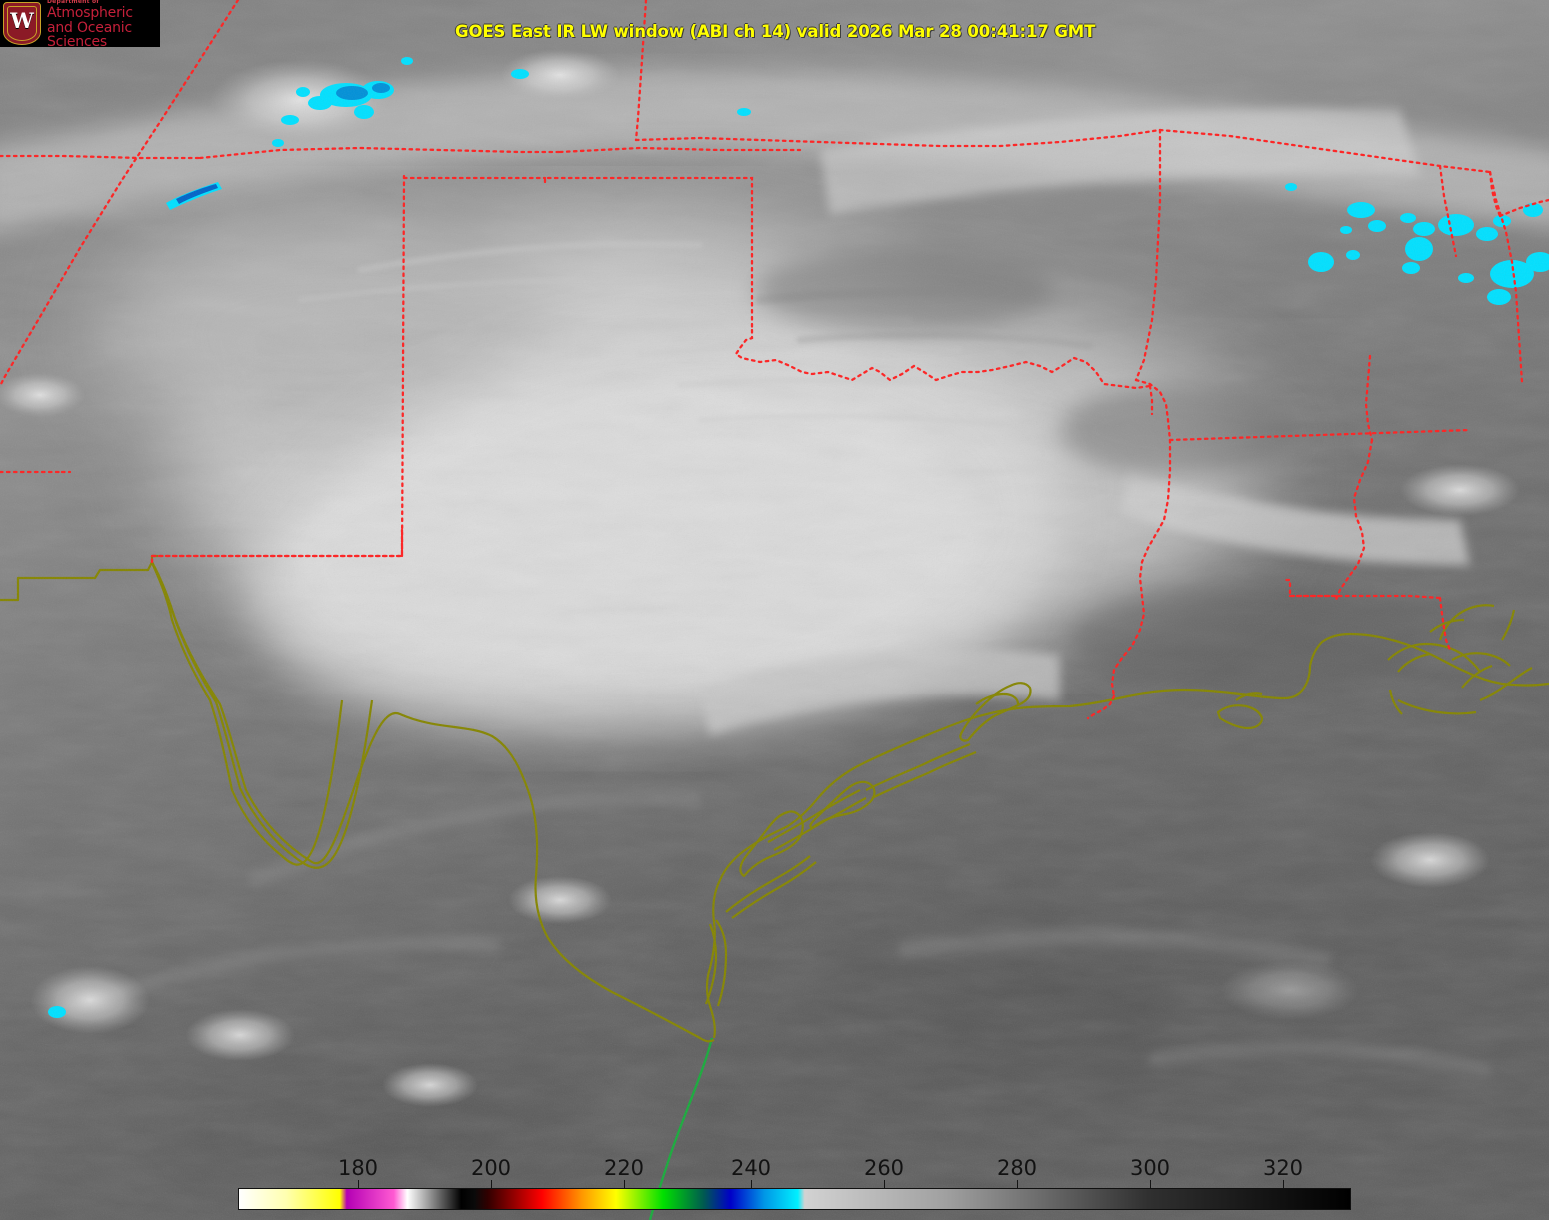 The image size is (1549, 1220). I want to click on crest-w-letter: W, so click(22, 20).